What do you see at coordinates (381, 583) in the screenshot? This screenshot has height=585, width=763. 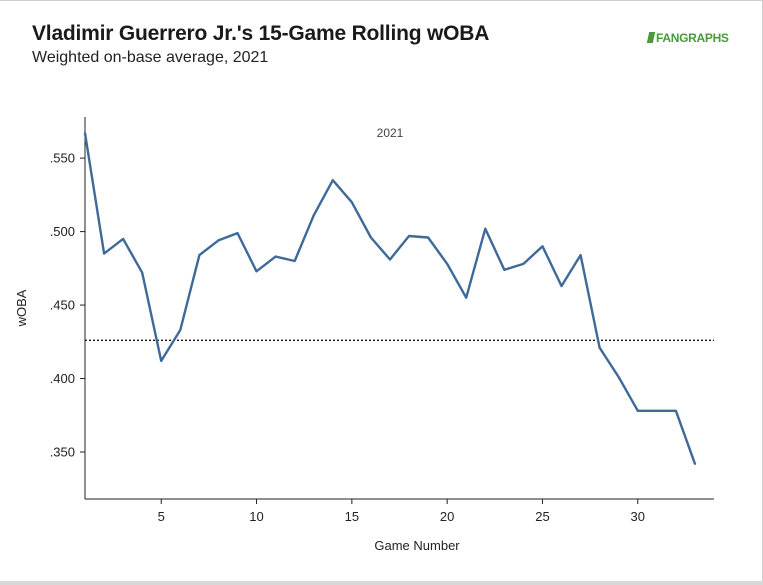 I see `window-bottom-border` at bounding box center [381, 583].